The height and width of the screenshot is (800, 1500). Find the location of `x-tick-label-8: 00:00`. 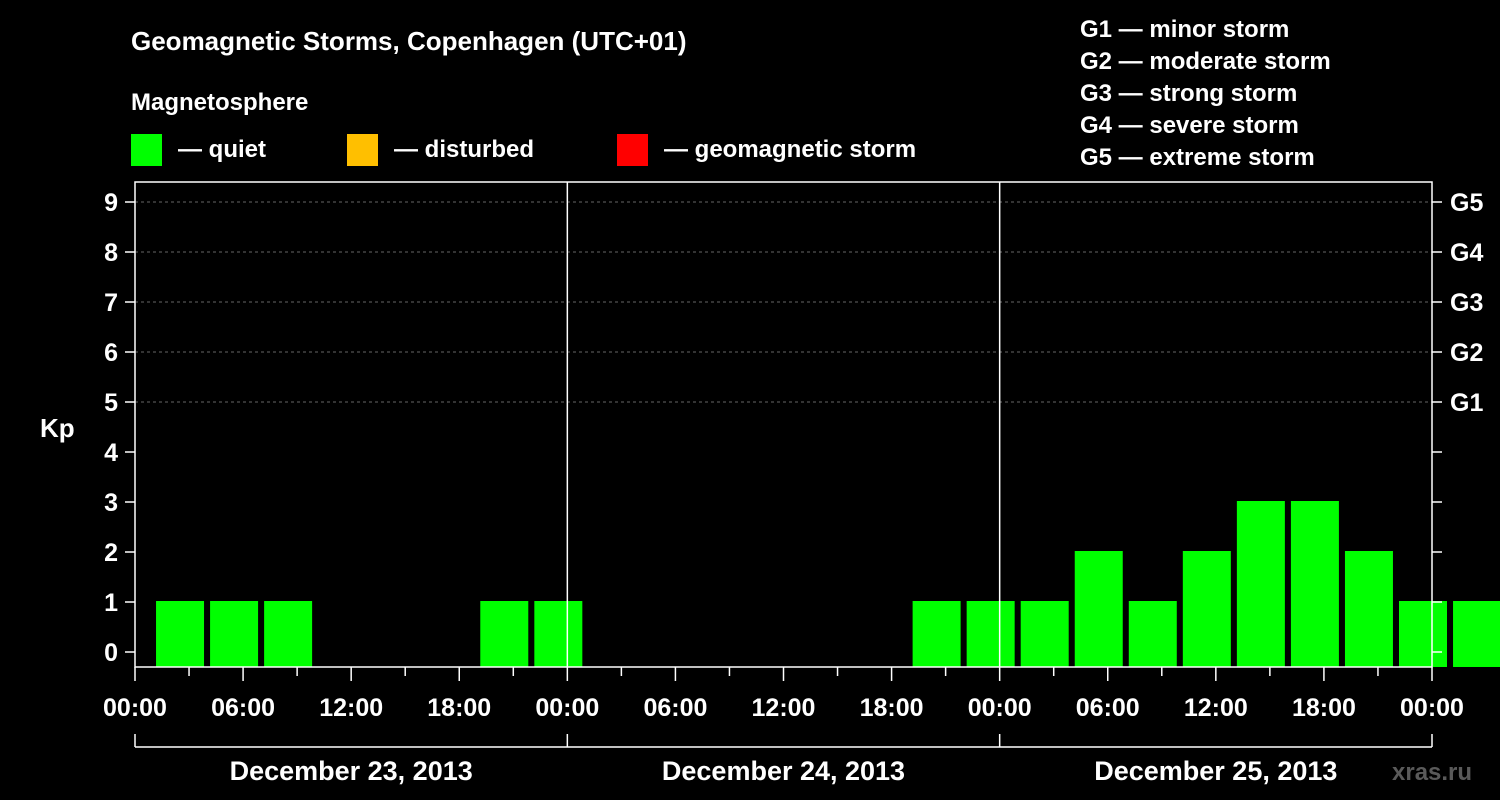

x-tick-label-8: 00:00 is located at coordinates (1000, 708).